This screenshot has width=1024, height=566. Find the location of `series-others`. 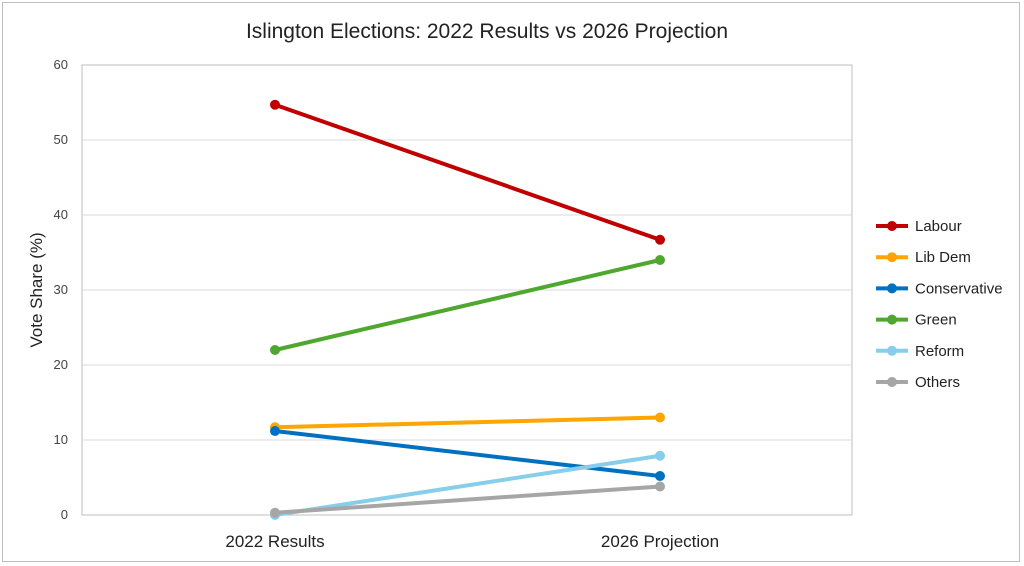

series-others is located at coordinates (467, 499).